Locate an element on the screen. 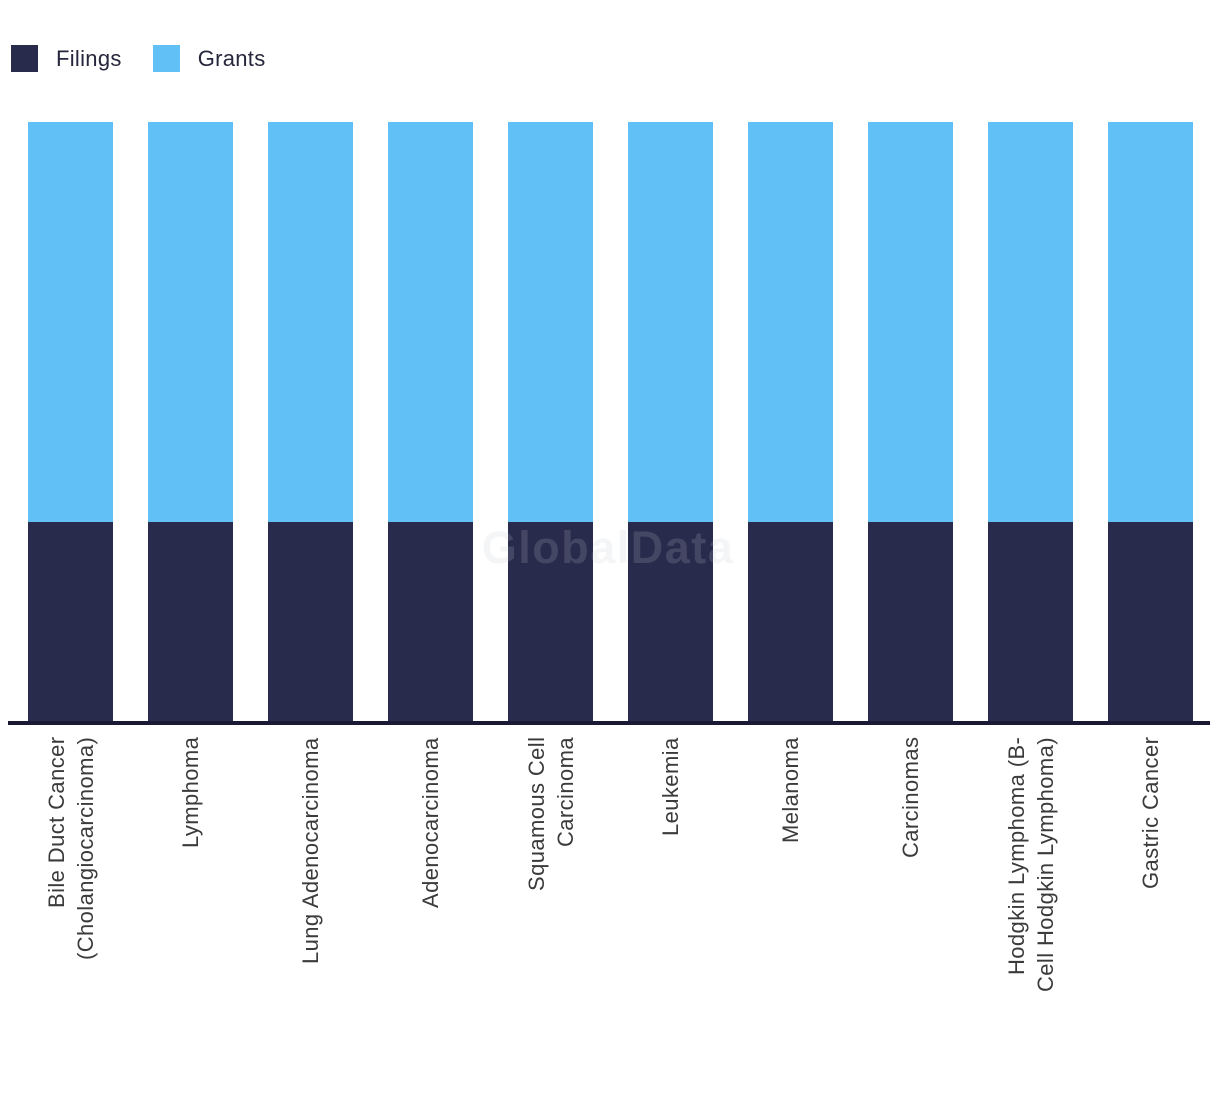 This screenshot has width=1220, height=1094. grants-swatch-icon is located at coordinates (166, 58).